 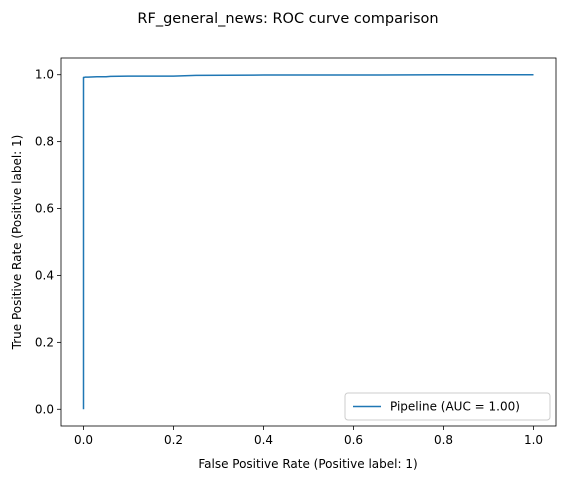 What do you see at coordinates (44, 275) in the screenshot?
I see `y-tick-label: 0.4` at bounding box center [44, 275].